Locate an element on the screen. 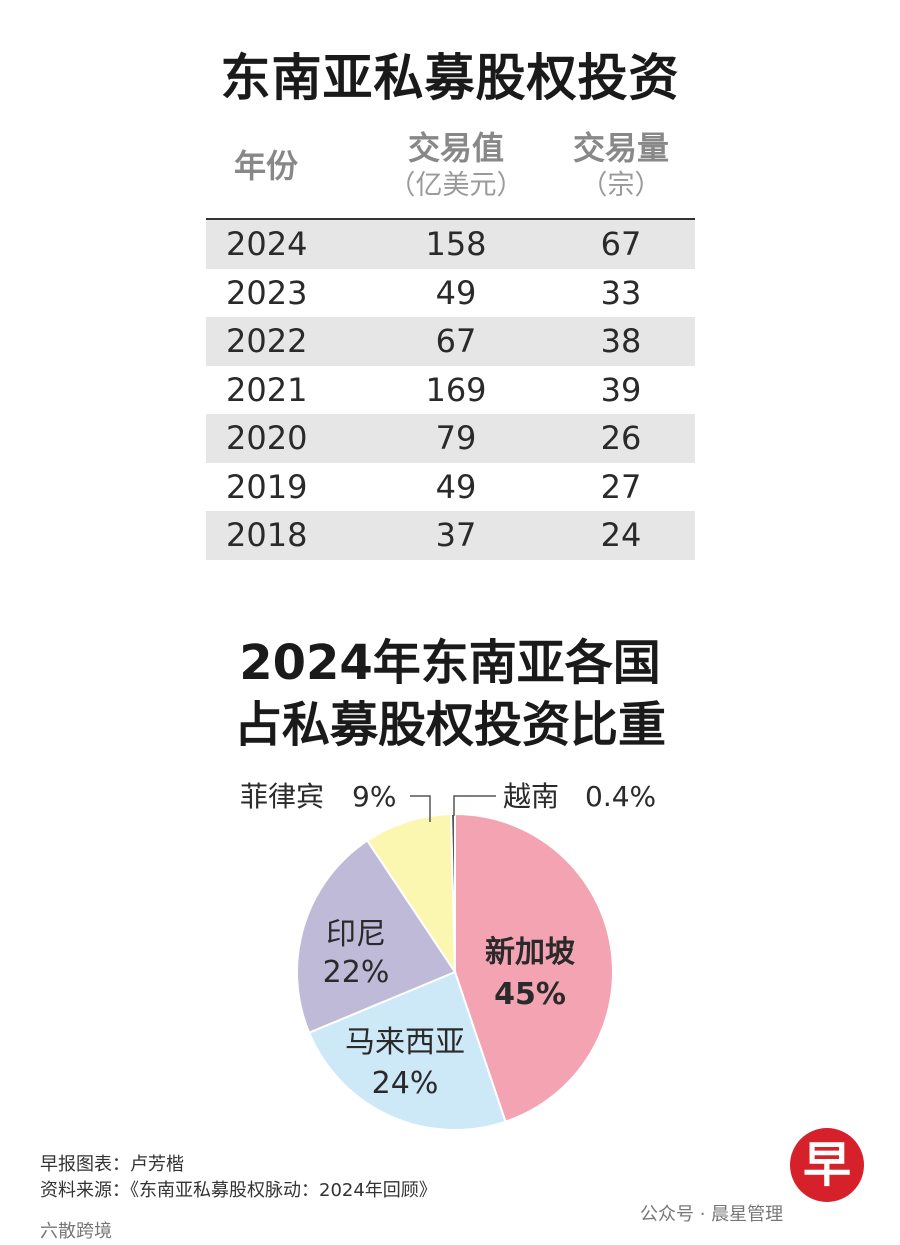 Image resolution: width=900 pixels, height=1245 pixels. pie-label-value: 0.4% is located at coordinates (620, 796).